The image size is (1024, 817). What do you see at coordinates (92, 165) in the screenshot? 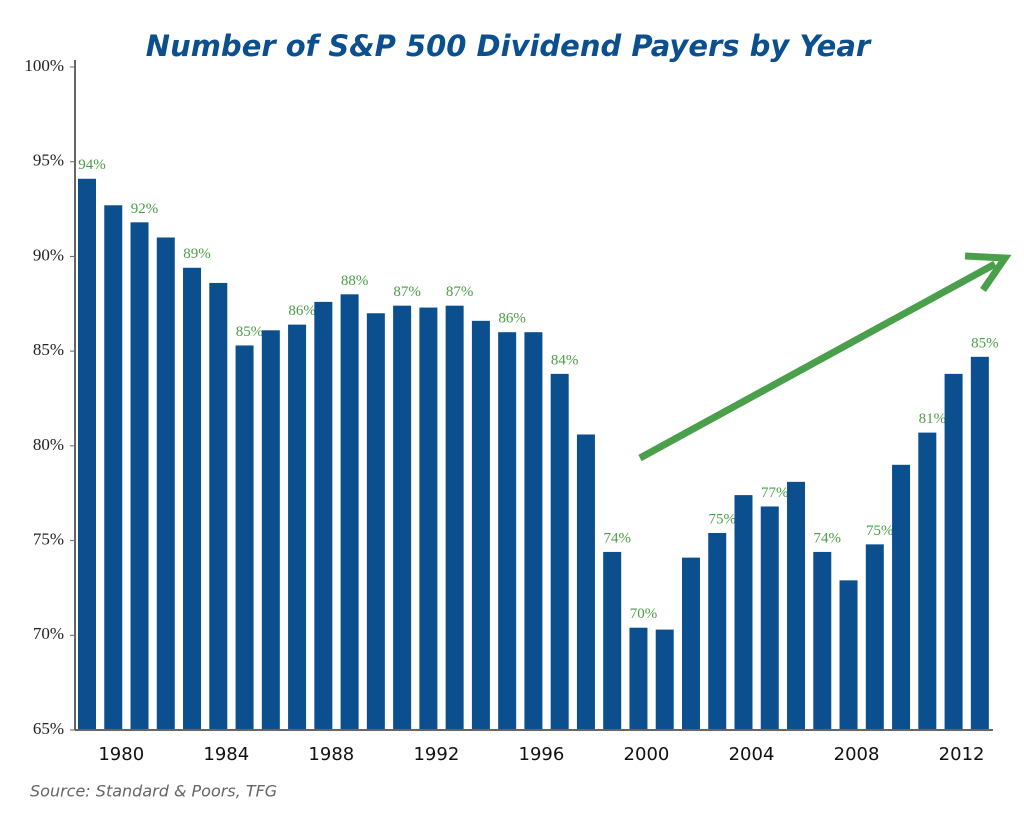
I see `data-label: 94%` at bounding box center [92, 165].